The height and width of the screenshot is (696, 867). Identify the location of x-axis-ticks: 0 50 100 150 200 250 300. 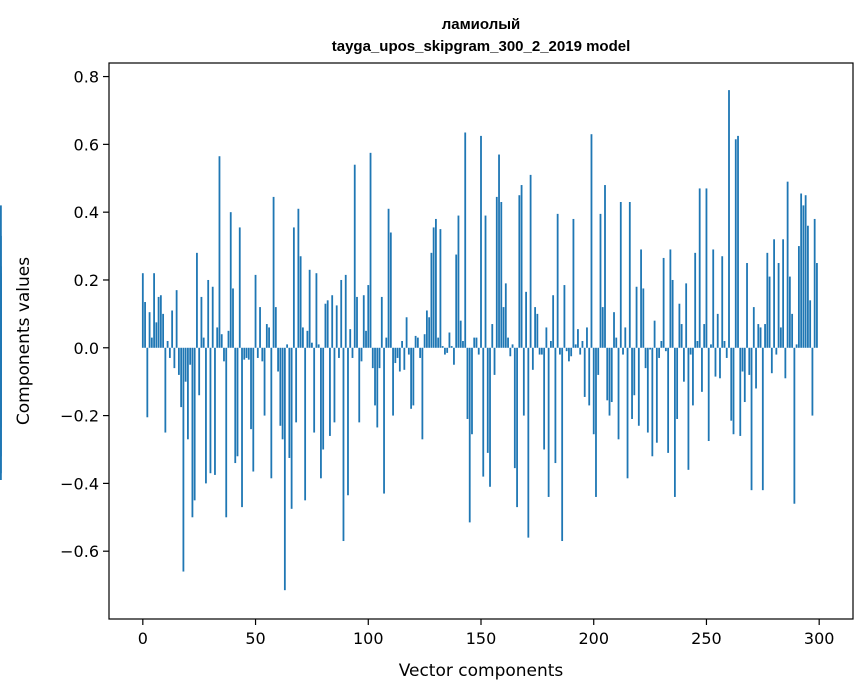
(486, 633).